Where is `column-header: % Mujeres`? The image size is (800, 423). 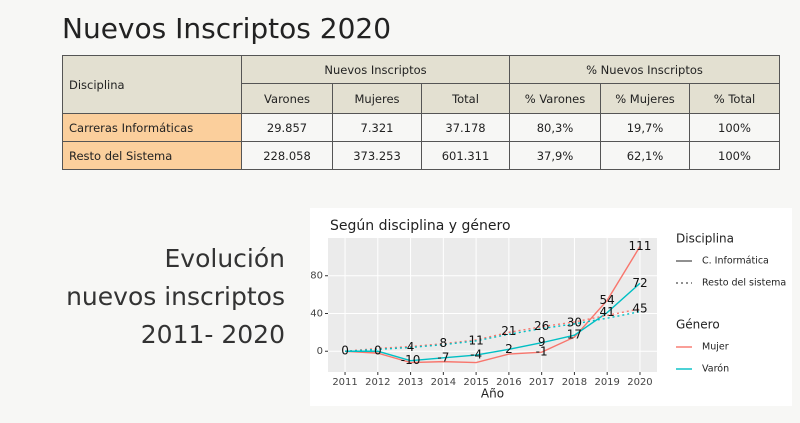
column-header: % Mujeres is located at coordinates (645, 98).